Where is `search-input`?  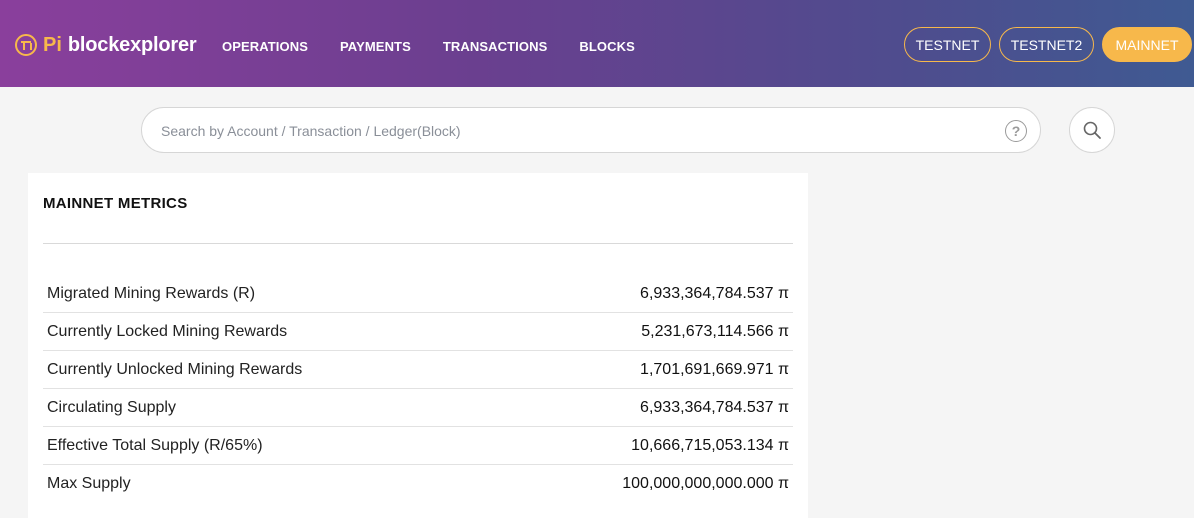
search-input is located at coordinates (571, 131).